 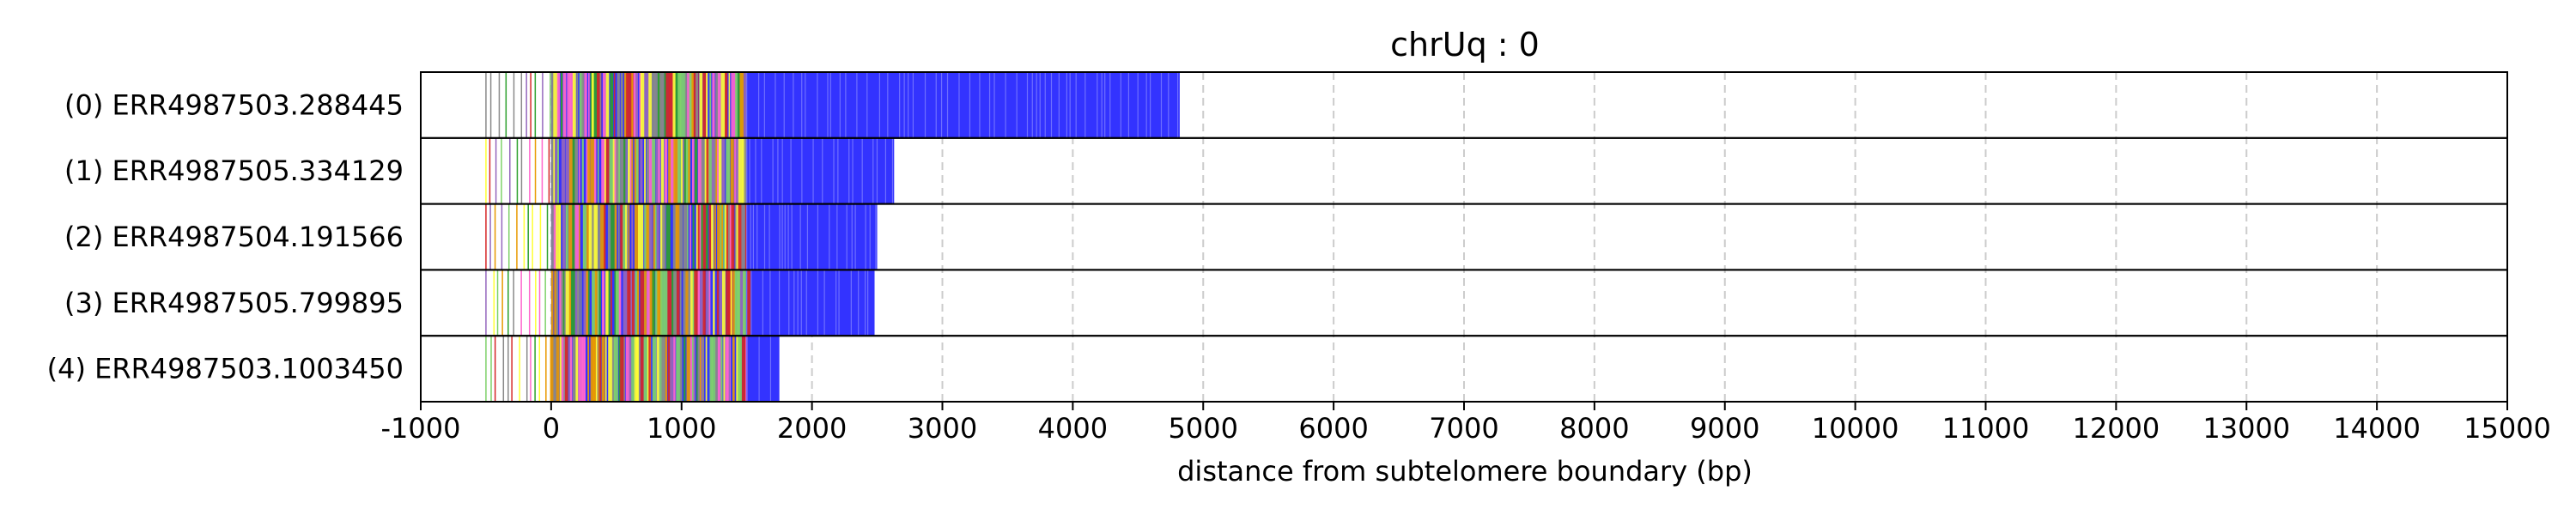 What do you see at coordinates (234, 170) in the screenshot?
I see `row-label: (1) ERR4987505.334129` at bounding box center [234, 170].